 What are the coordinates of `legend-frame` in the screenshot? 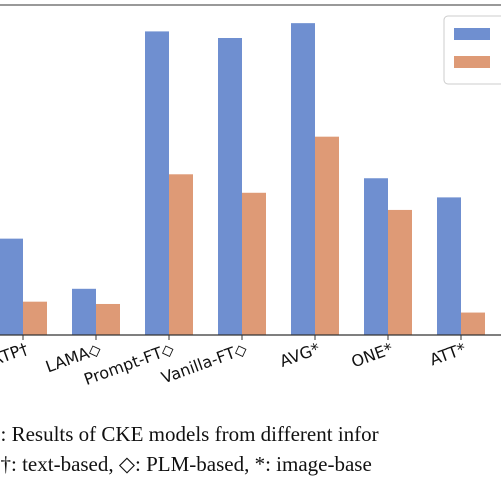 It's located at (472, 50).